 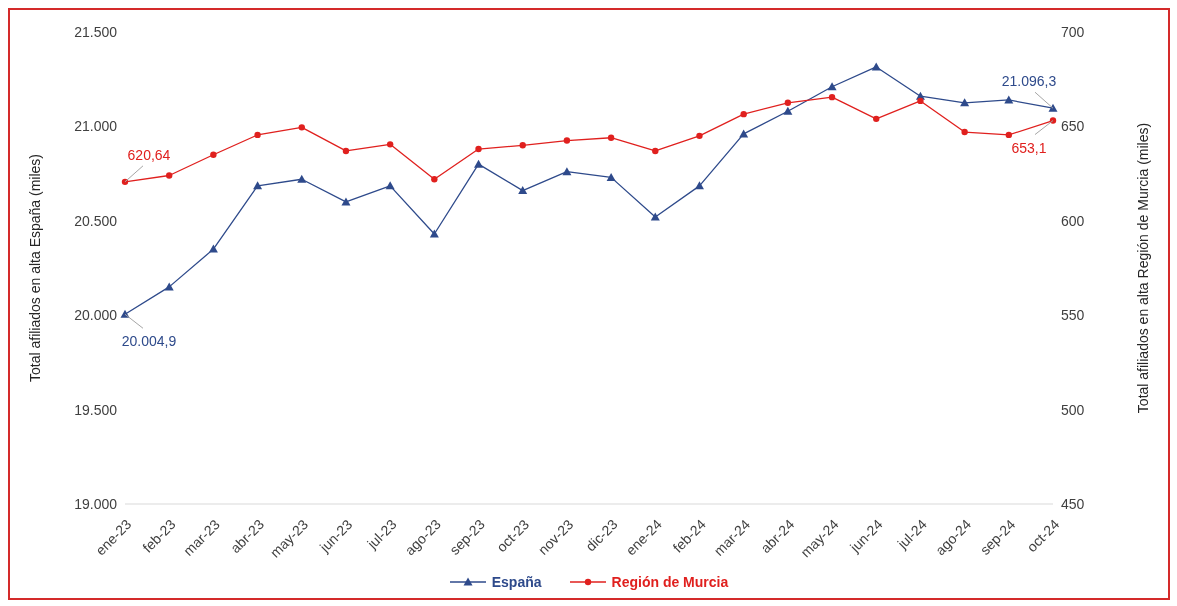 I want to click on y-tick-label: 19.000, so click(x=96, y=503).